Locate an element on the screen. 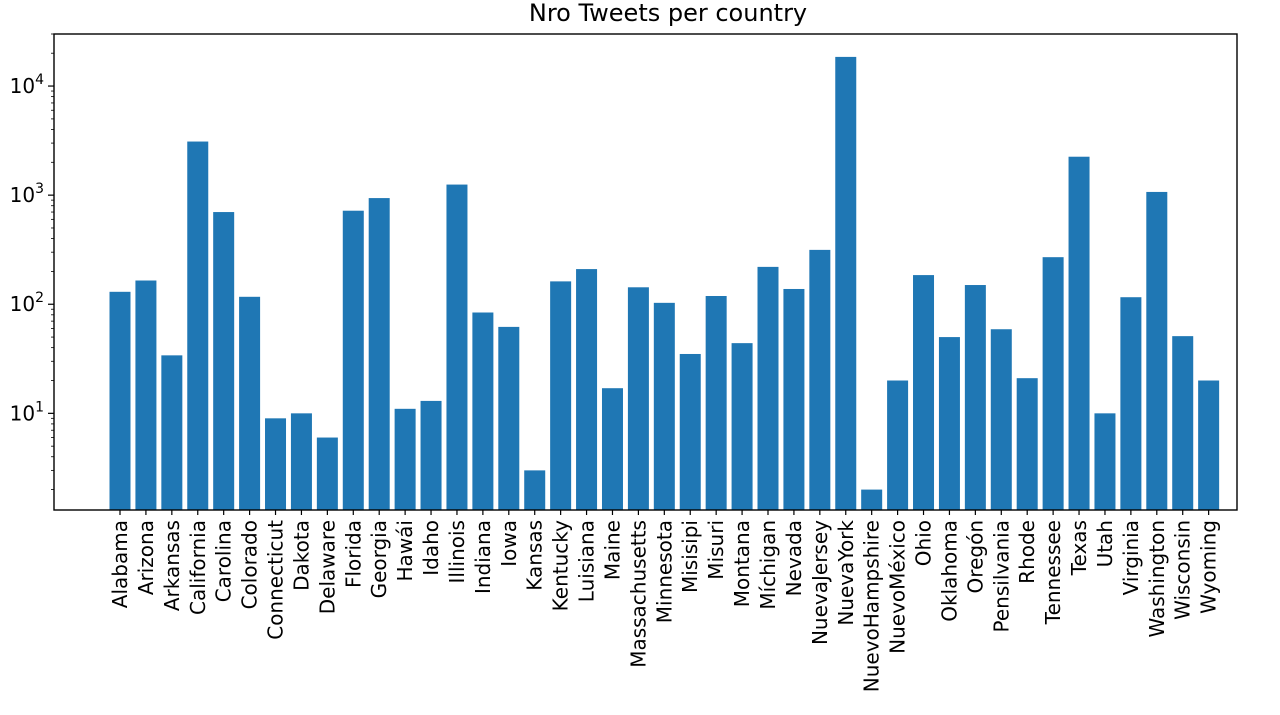 The height and width of the screenshot is (715, 1280). bar-Tennessee is located at coordinates (1053, 383).